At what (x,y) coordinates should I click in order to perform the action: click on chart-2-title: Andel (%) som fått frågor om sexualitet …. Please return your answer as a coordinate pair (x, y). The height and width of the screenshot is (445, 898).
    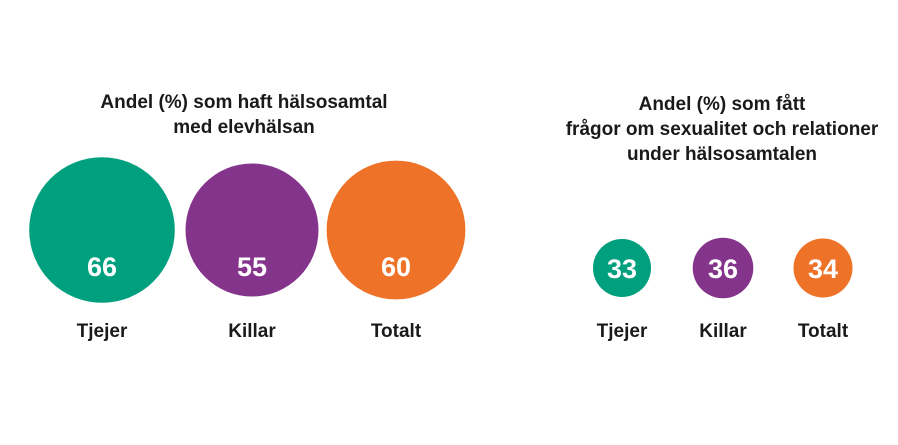
    Looking at the image, I should click on (722, 129).